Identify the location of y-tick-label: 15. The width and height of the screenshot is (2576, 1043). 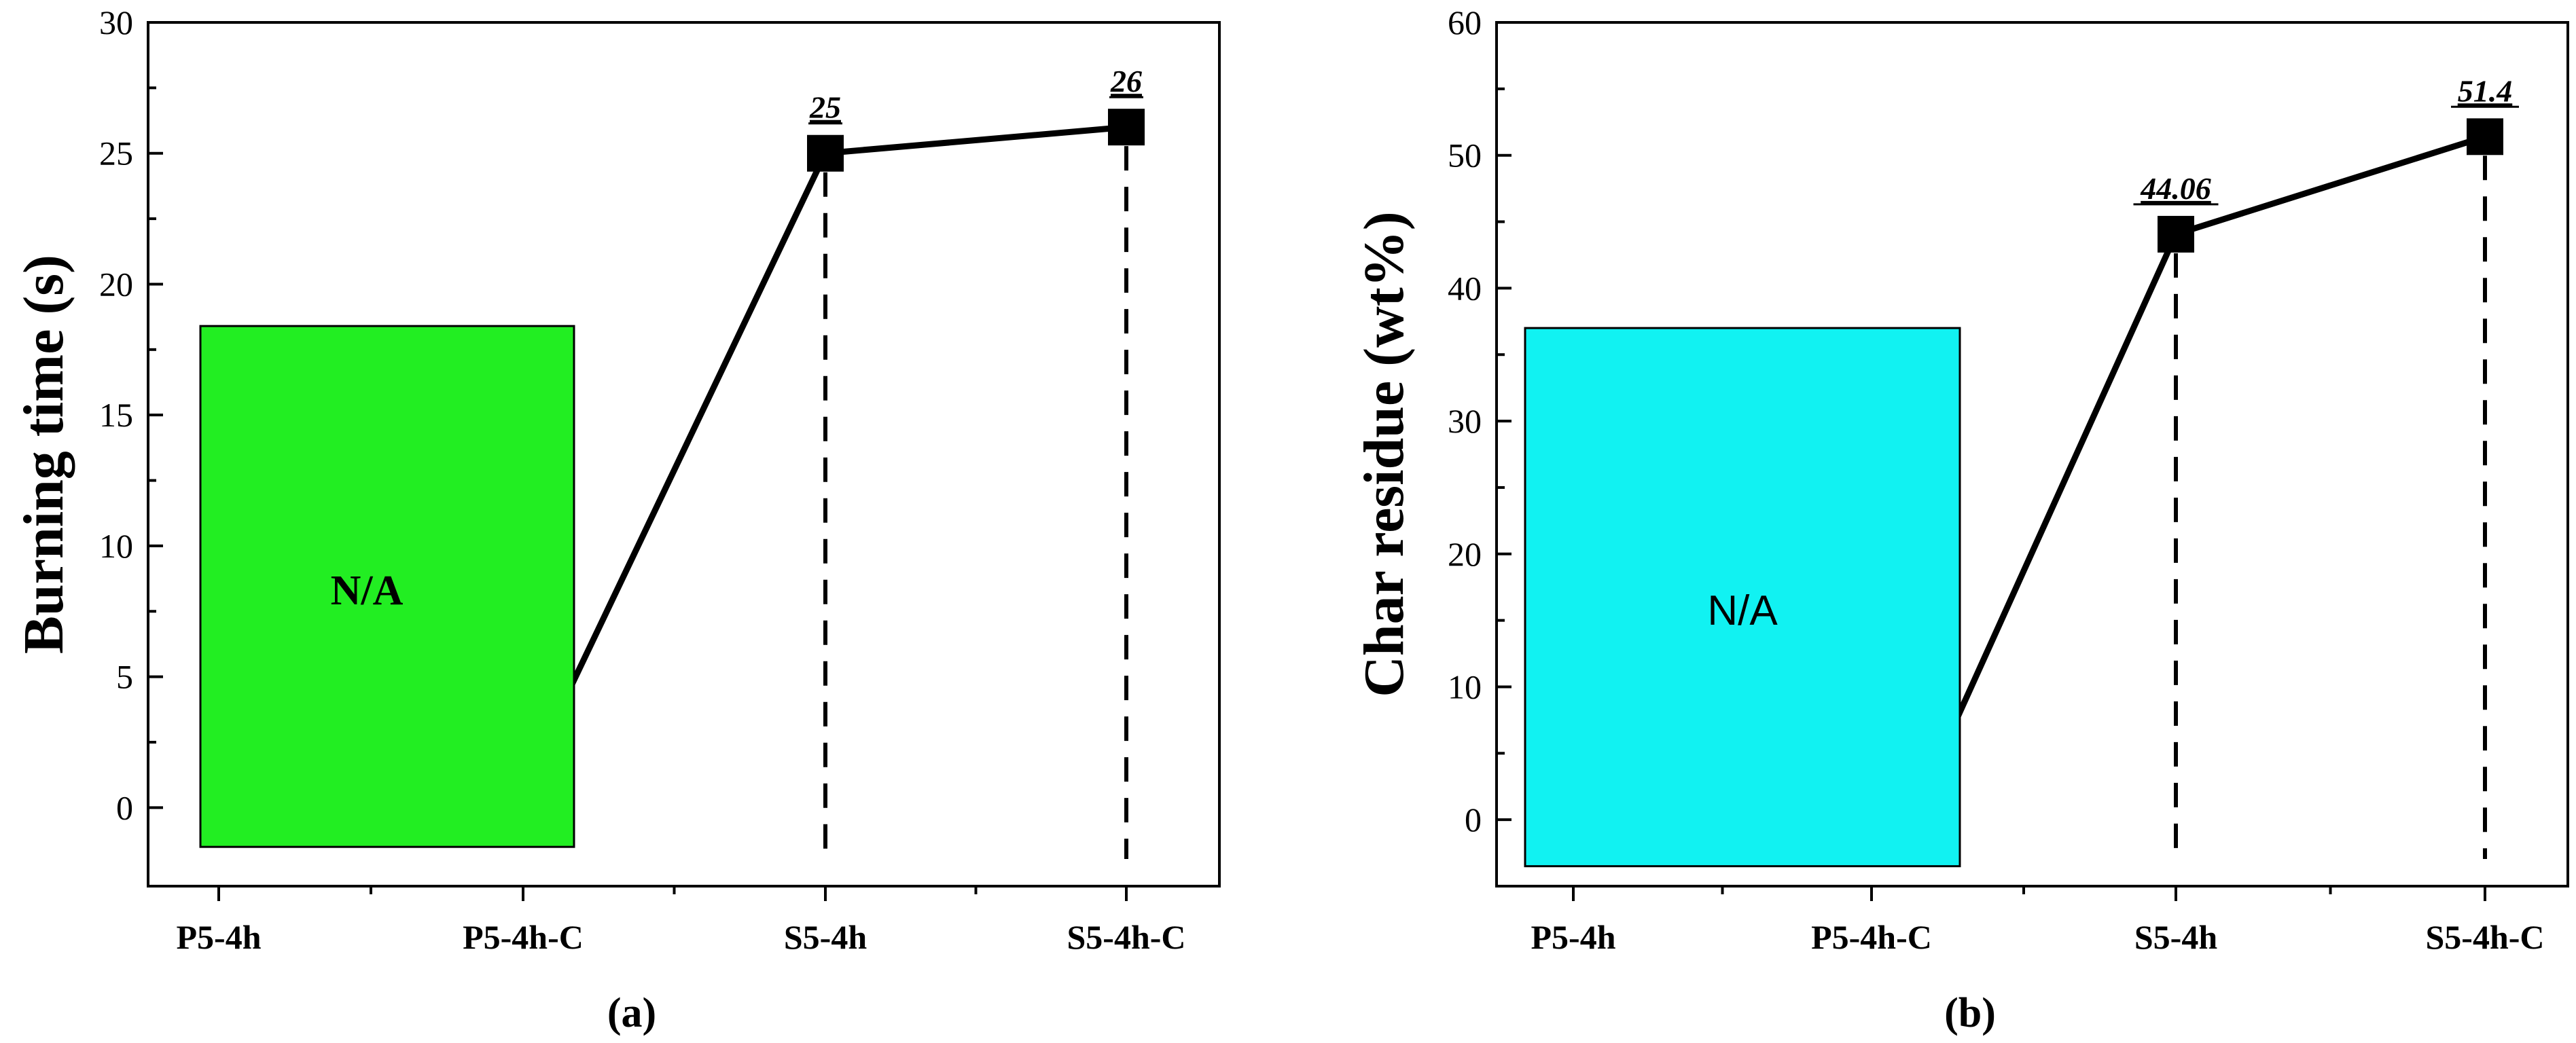
(116, 415).